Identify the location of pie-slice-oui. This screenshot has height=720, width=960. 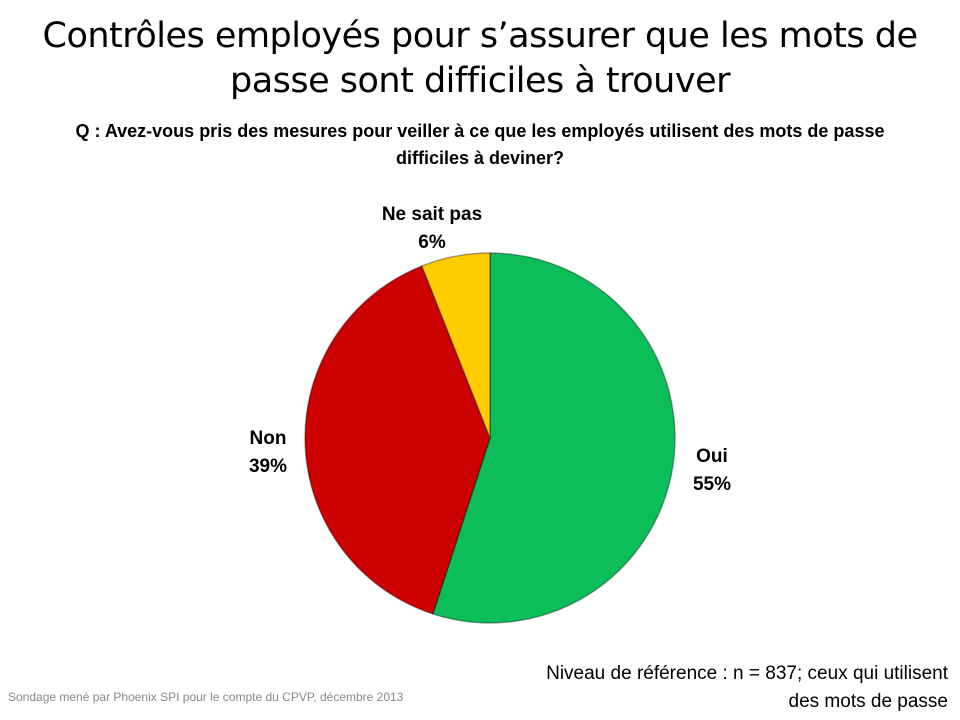
(553, 438).